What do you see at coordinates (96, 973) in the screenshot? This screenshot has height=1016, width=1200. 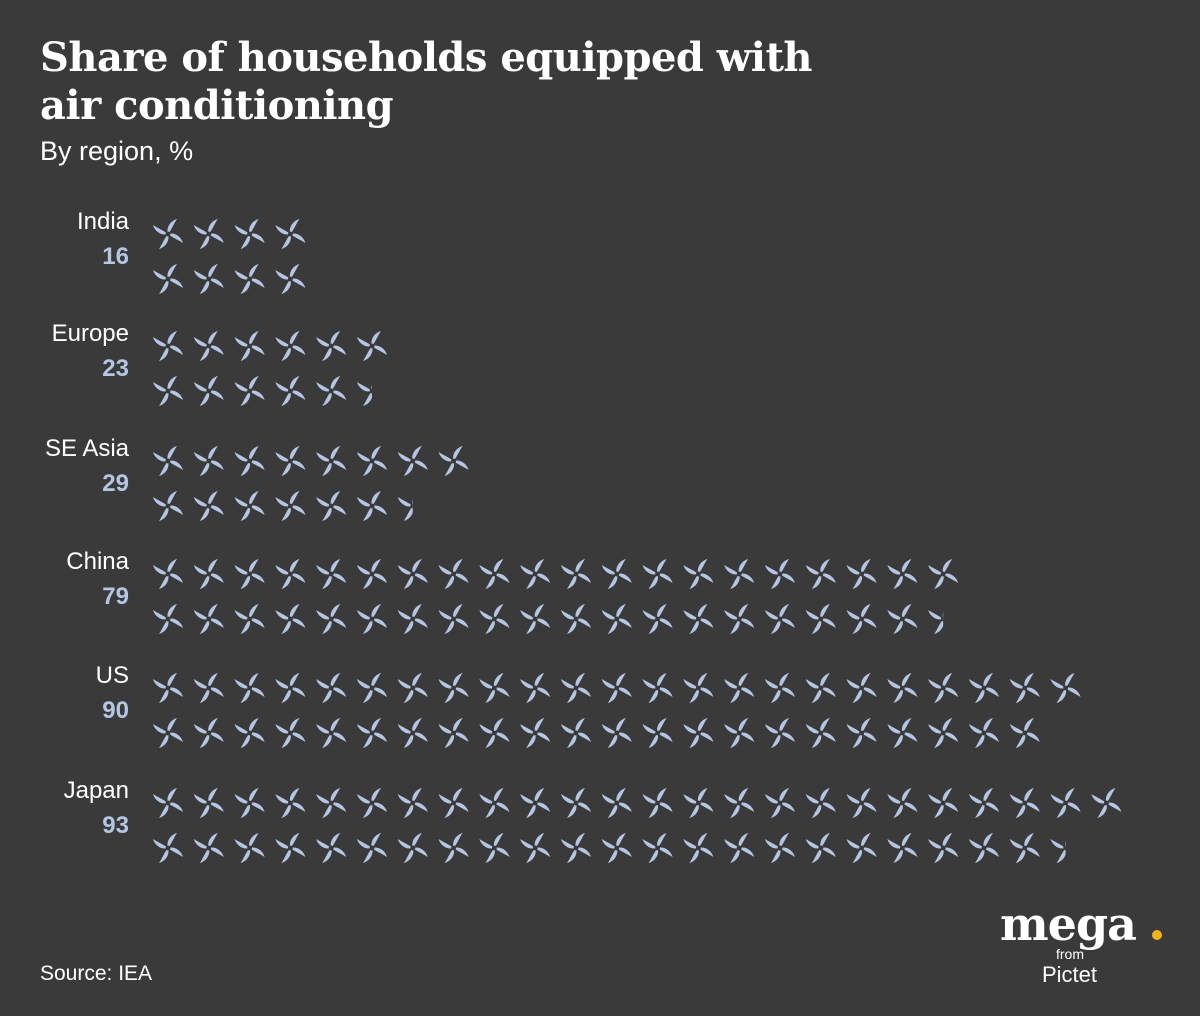 I see `source-note: Source: IEA` at bounding box center [96, 973].